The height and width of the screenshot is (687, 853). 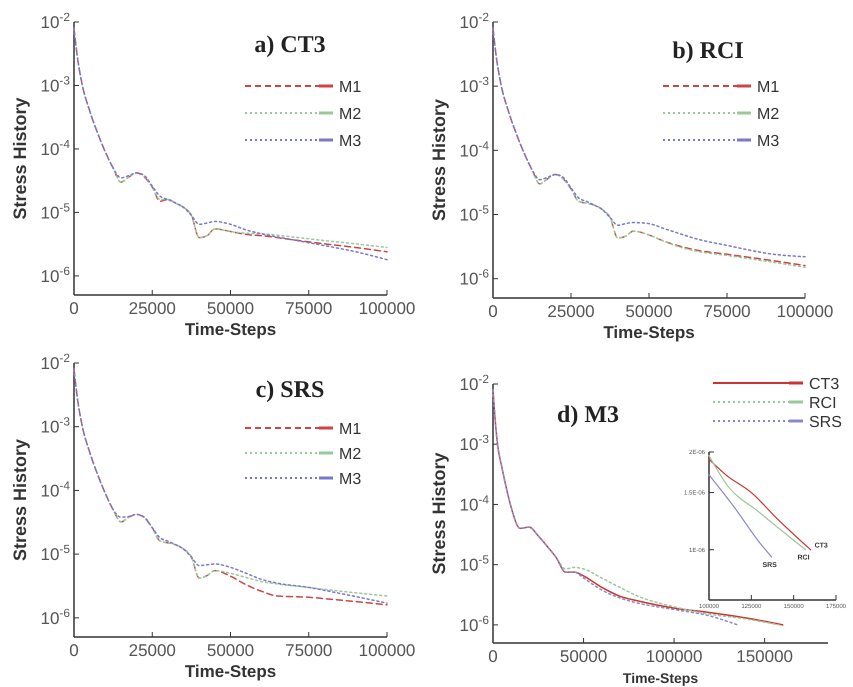 What do you see at coordinates (764, 656) in the screenshot?
I see `x-tick-label: 150000` at bounding box center [764, 656].